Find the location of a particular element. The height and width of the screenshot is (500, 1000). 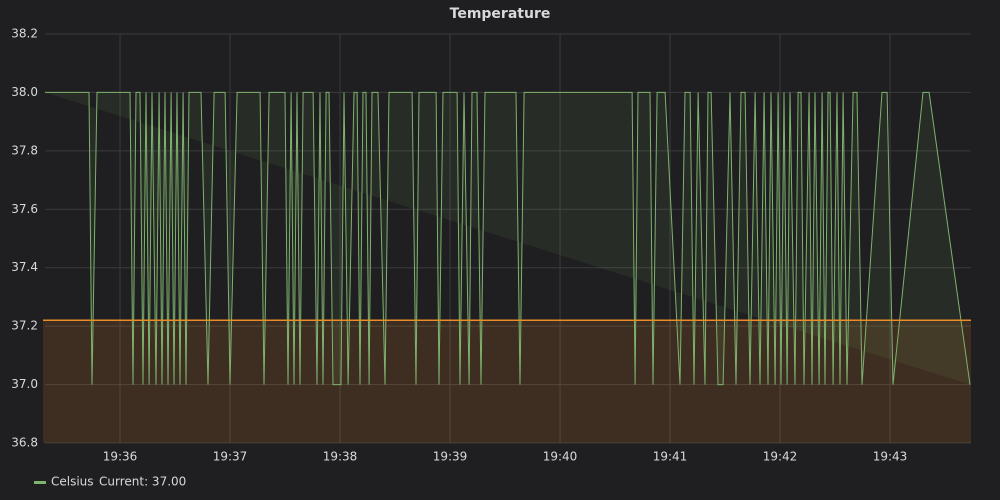

legend-swatch is located at coordinates (40, 482).